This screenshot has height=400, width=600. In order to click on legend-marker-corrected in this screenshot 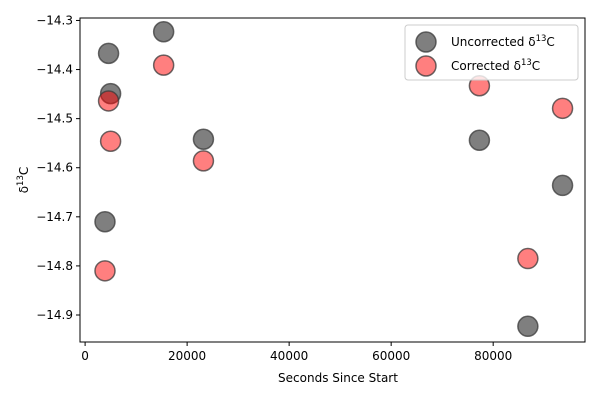, I will do `click(426, 66)`.